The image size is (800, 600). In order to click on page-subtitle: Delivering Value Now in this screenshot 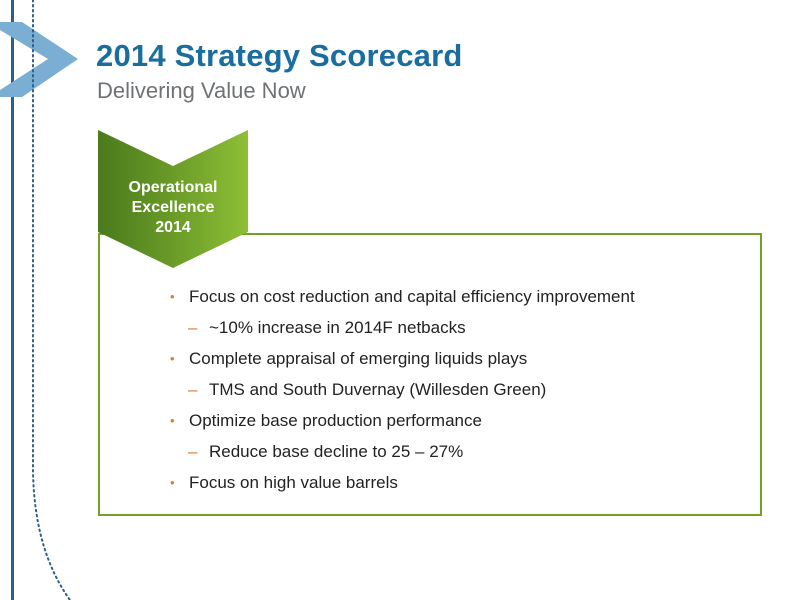, I will do `click(201, 90)`.